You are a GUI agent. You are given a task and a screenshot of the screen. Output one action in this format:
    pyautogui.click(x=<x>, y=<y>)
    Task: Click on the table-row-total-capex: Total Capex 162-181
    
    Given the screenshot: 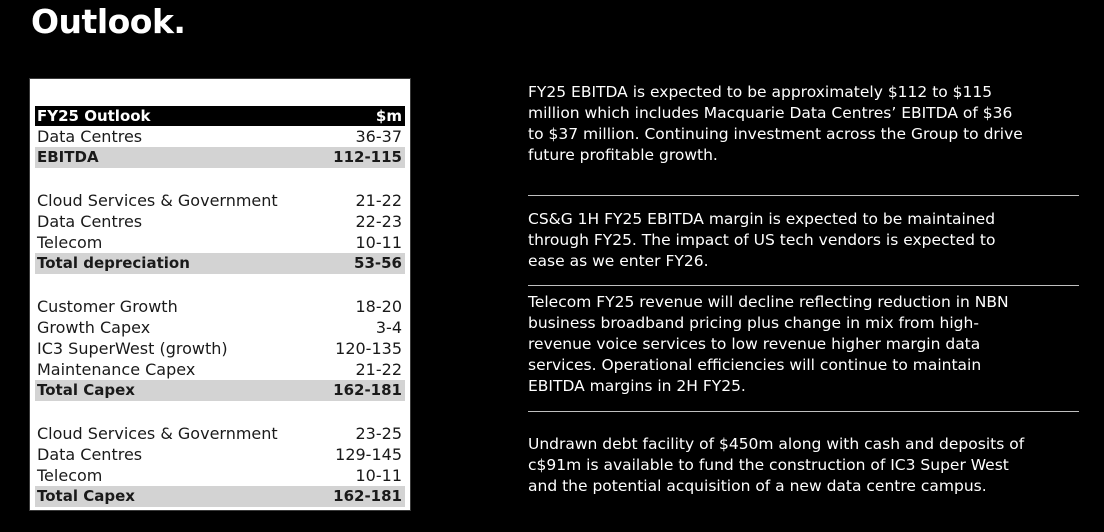 What is the action you would take?
    pyautogui.click(x=220, y=390)
    